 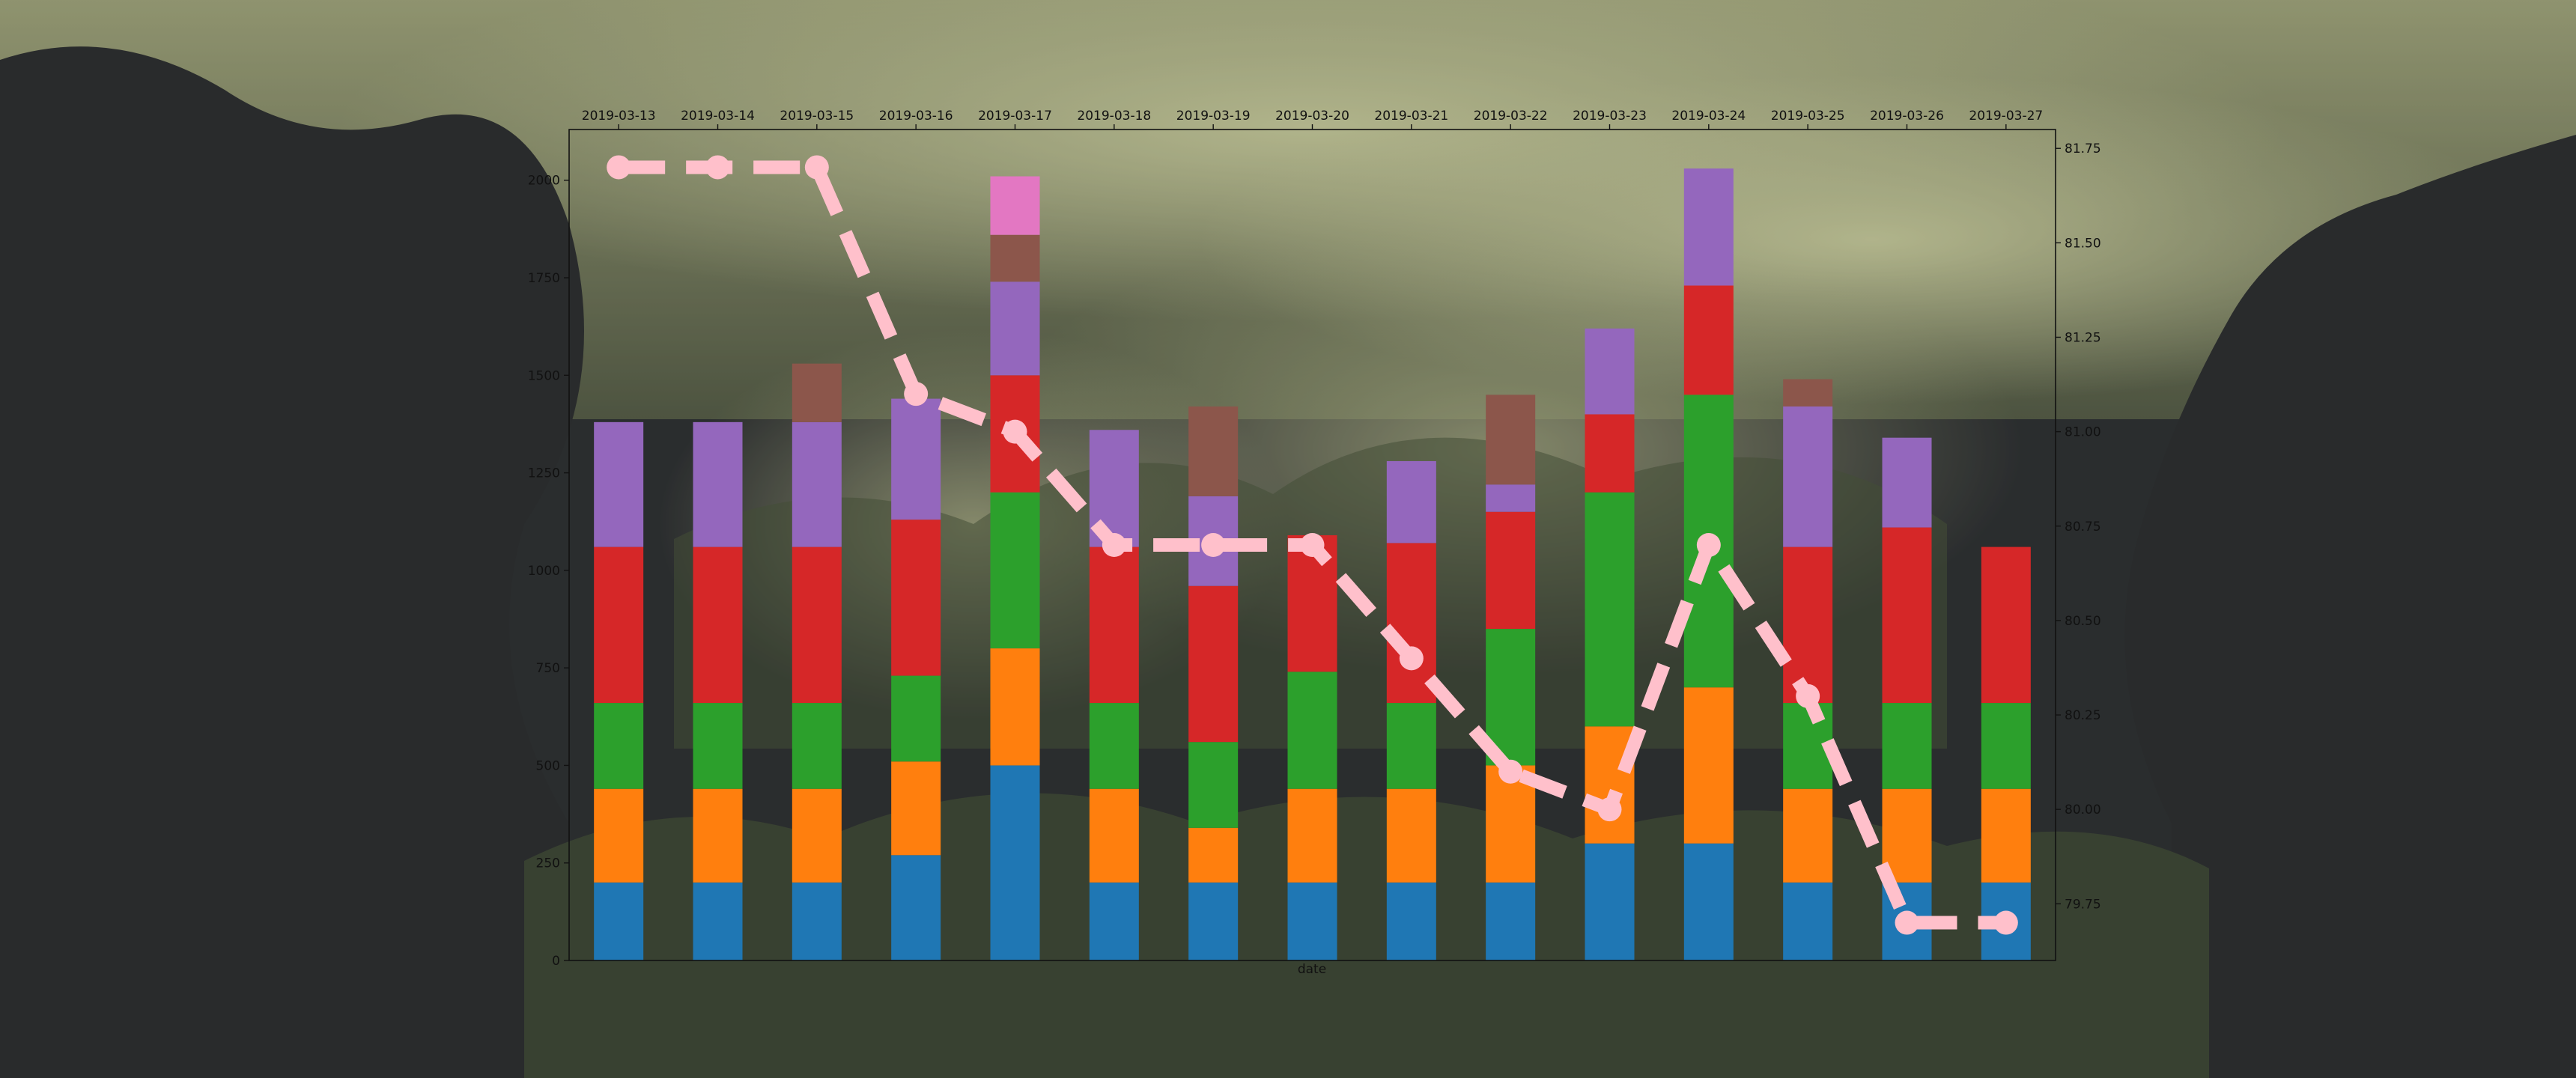 What do you see at coordinates (619, 921) in the screenshot?
I see `bar-segment-2019-03-13-s0` at bounding box center [619, 921].